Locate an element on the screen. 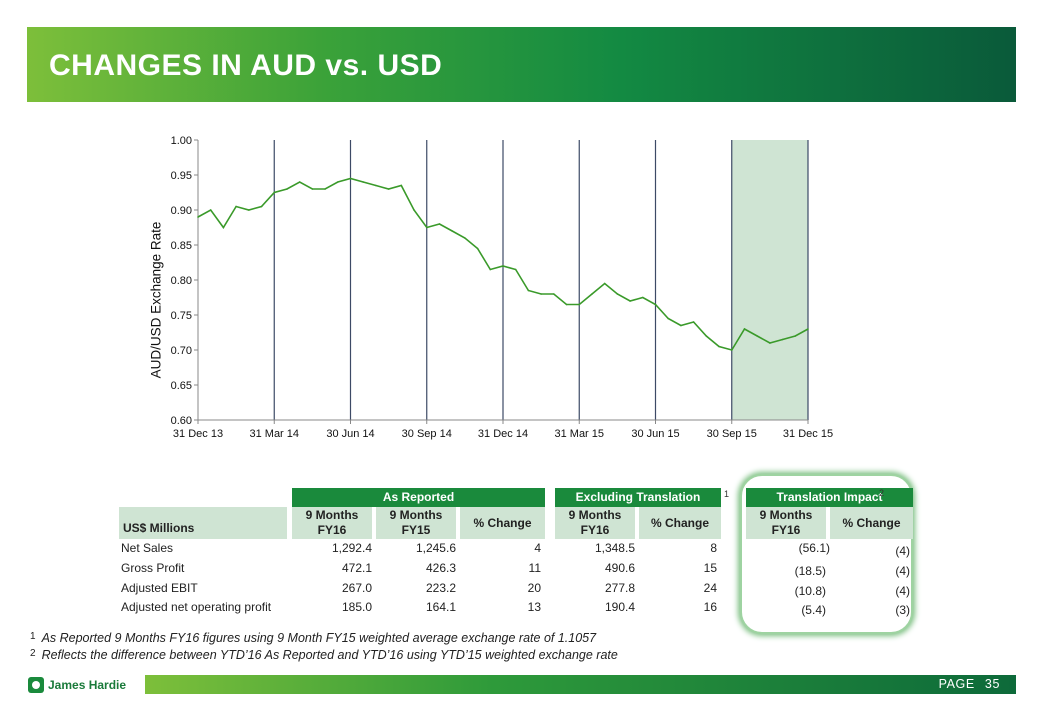  y-tick-label: 0.75 is located at coordinates (181, 316).